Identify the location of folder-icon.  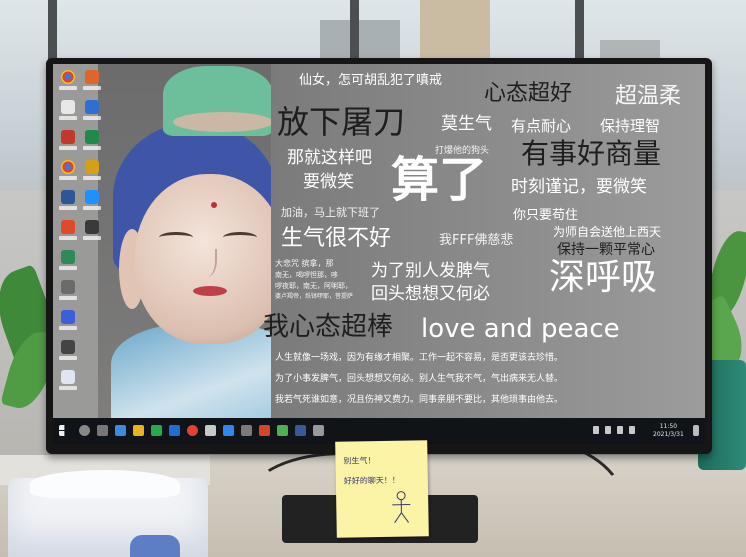
(138, 430).